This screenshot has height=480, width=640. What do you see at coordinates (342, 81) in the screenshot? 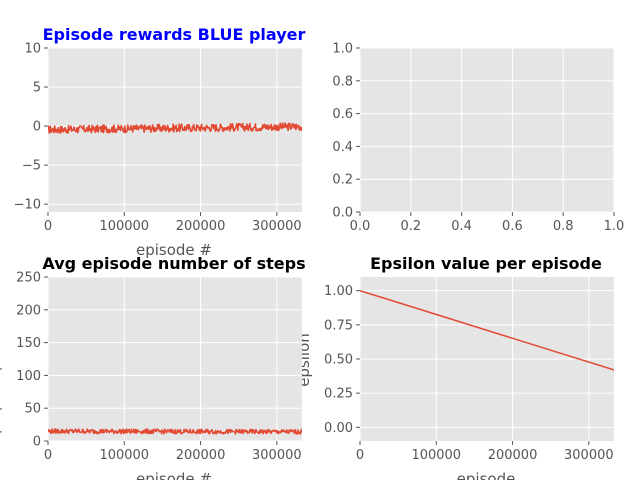
I see `y-tick-label: 0.8` at bounding box center [342, 81].